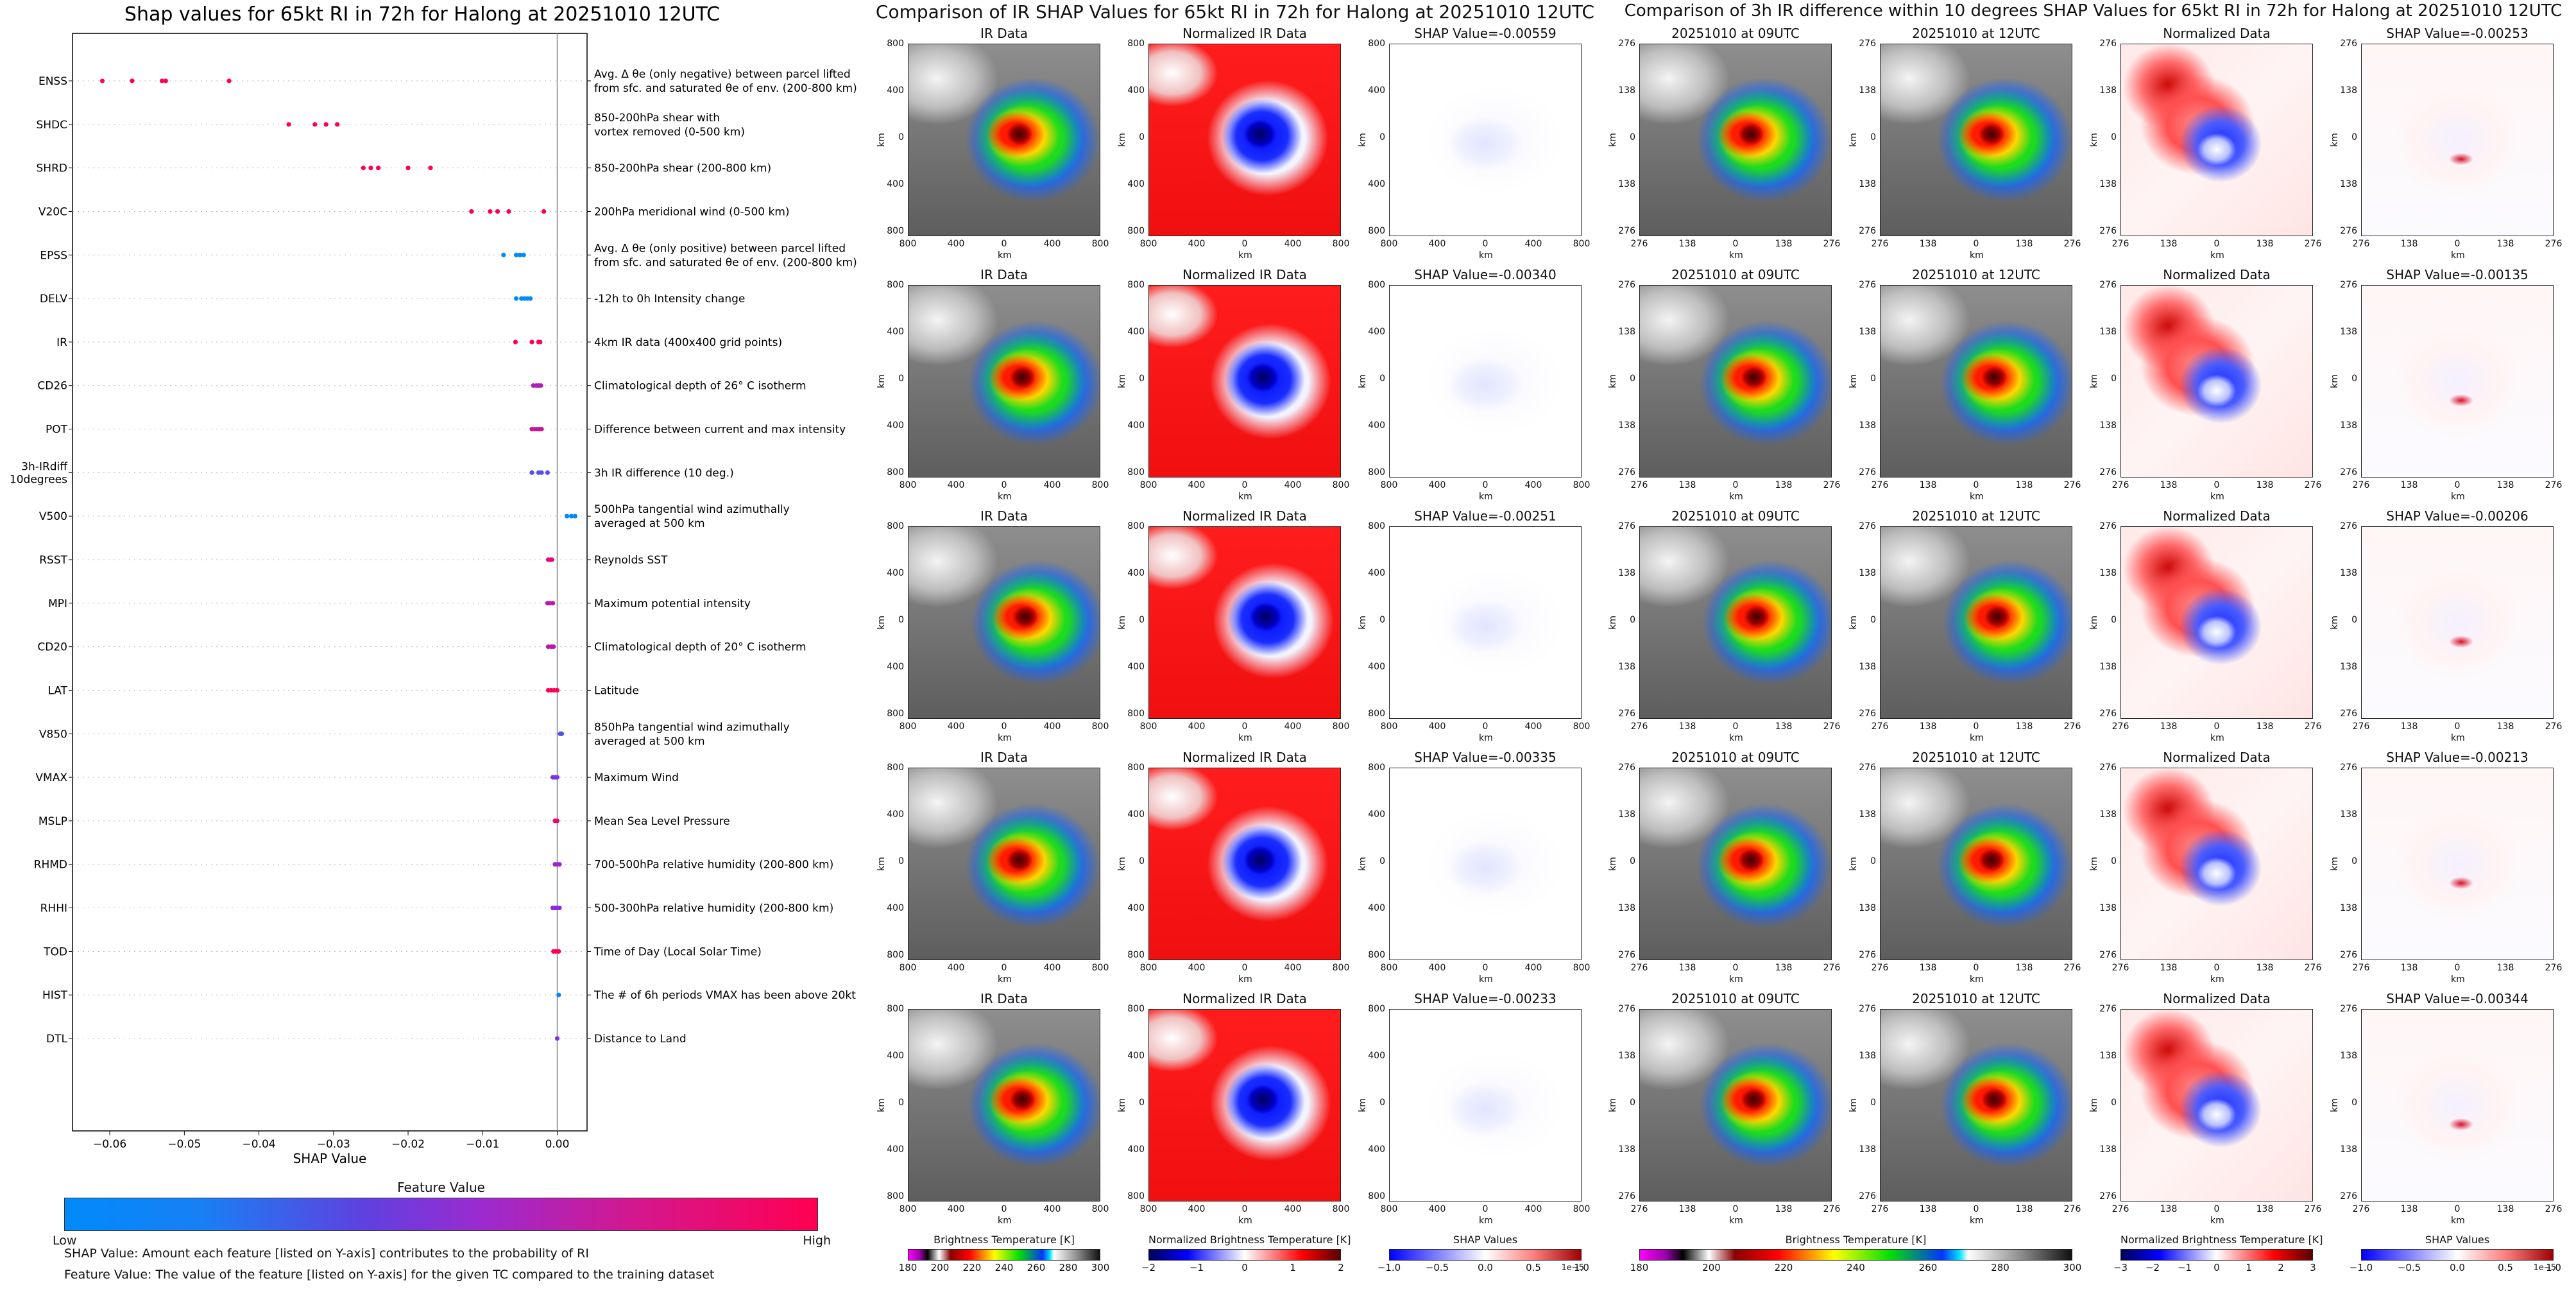  Describe the element at coordinates (57, 430) in the screenshot. I see `feature-label: POT` at that location.